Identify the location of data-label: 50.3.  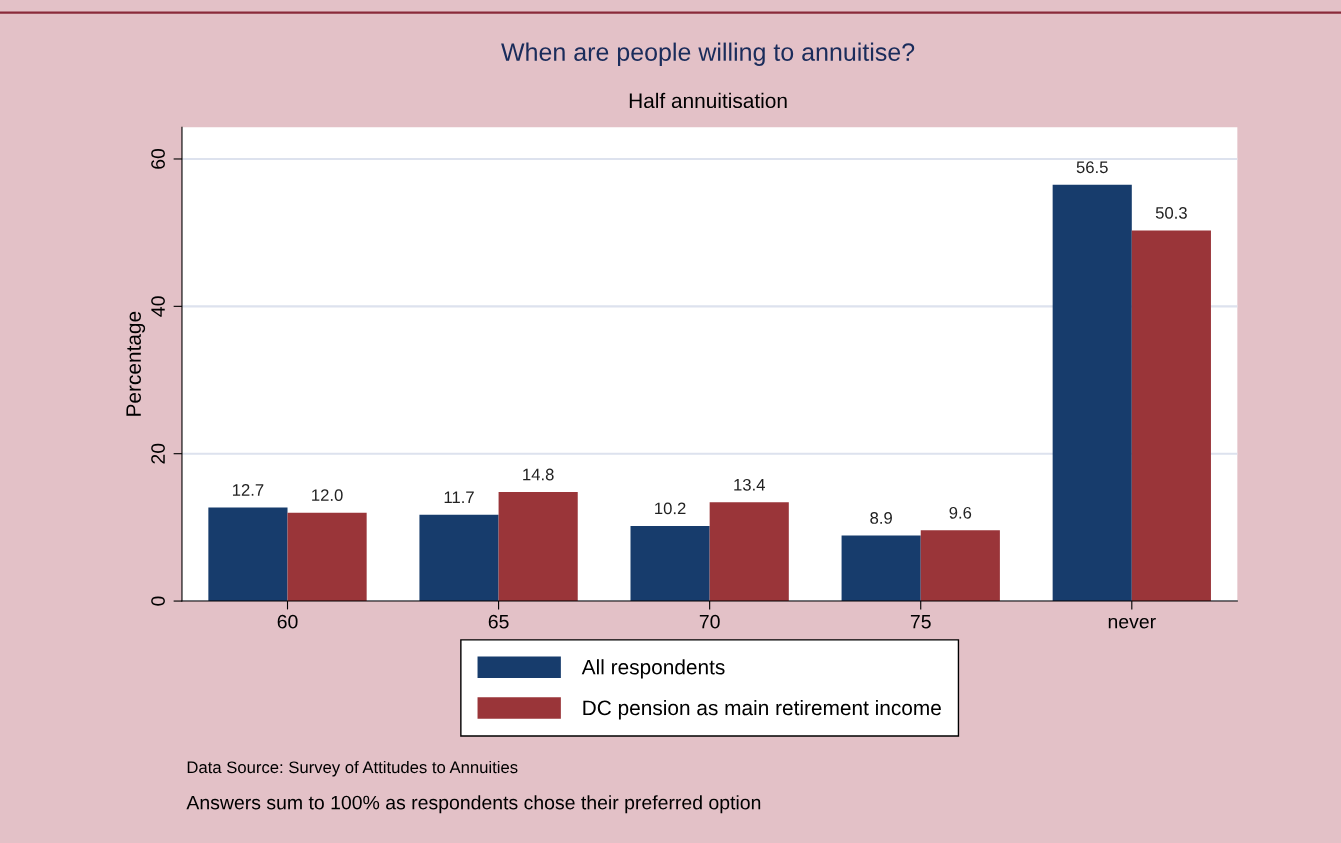
(1171, 213).